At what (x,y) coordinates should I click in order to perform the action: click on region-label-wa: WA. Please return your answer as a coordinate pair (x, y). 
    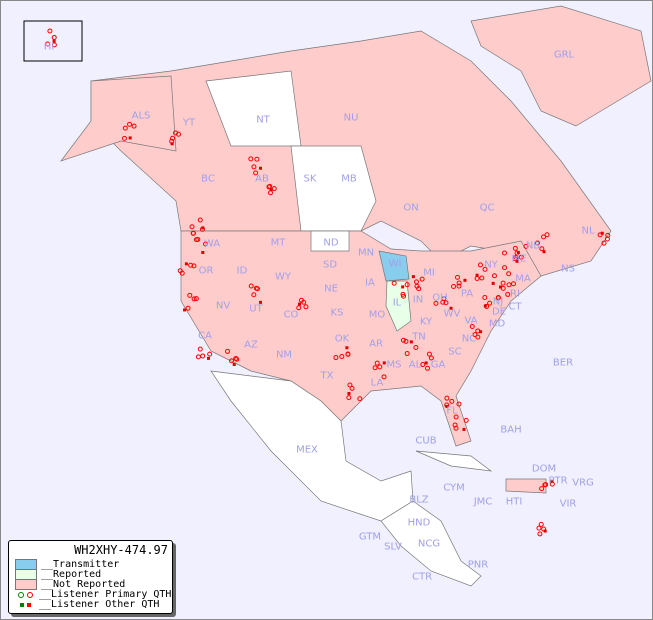
    Looking at the image, I should click on (212, 244).